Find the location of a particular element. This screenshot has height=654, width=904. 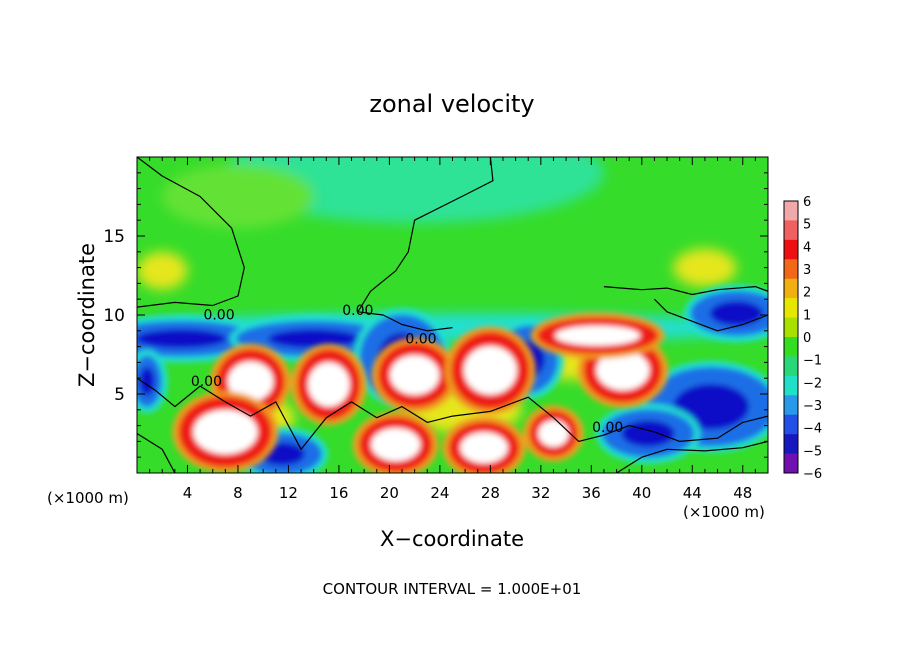

chart-title: zonal velocity is located at coordinates (451, 104).